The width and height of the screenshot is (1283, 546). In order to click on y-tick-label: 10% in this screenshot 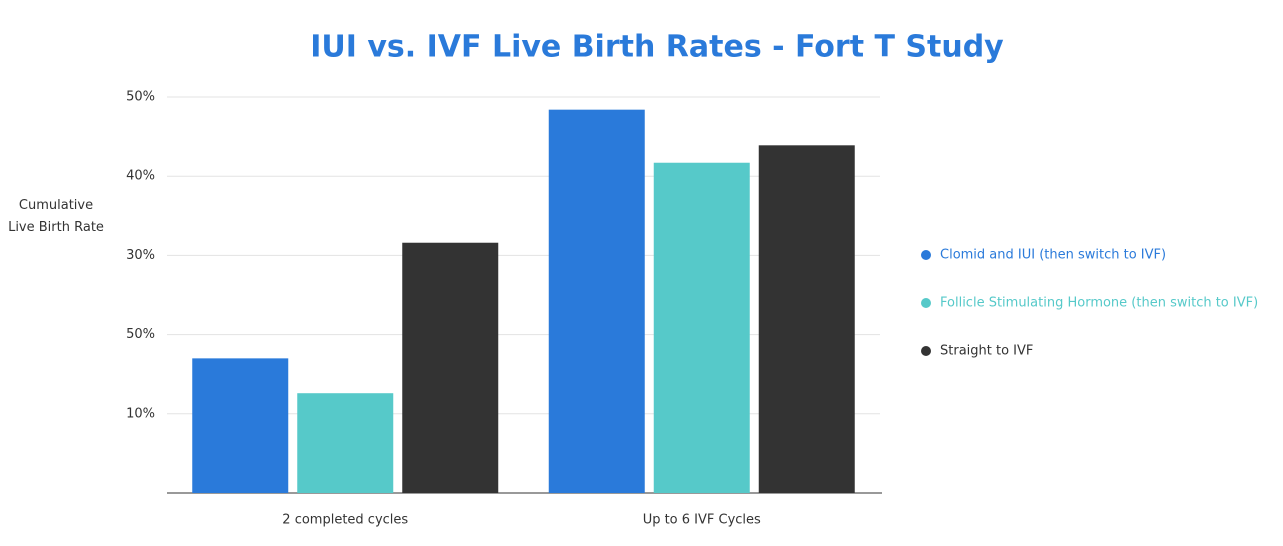, I will do `click(140, 413)`.